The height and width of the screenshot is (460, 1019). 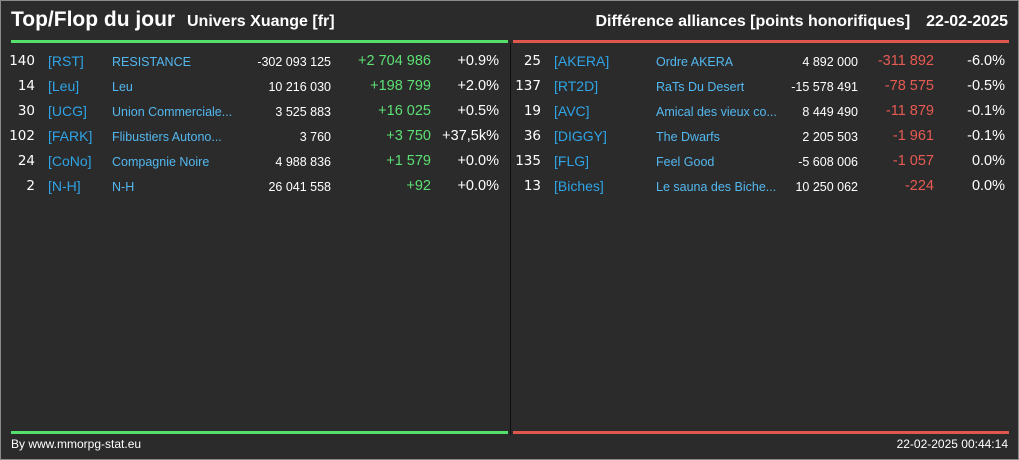 What do you see at coordinates (952, 444) in the screenshot?
I see `generated-timestamp: 22-02-2025 00:44:14` at bounding box center [952, 444].